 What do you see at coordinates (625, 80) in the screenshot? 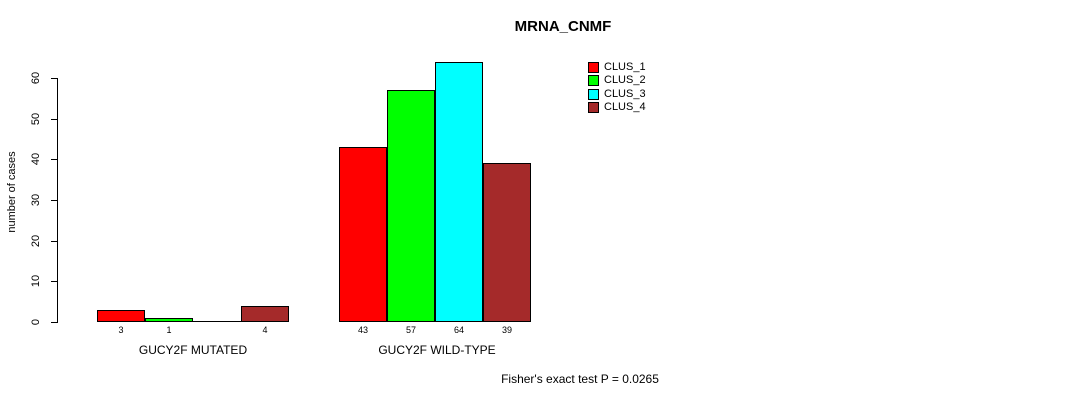
I see `legend-label-clus_2: CLUS_2` at bounding box center [625, 80].